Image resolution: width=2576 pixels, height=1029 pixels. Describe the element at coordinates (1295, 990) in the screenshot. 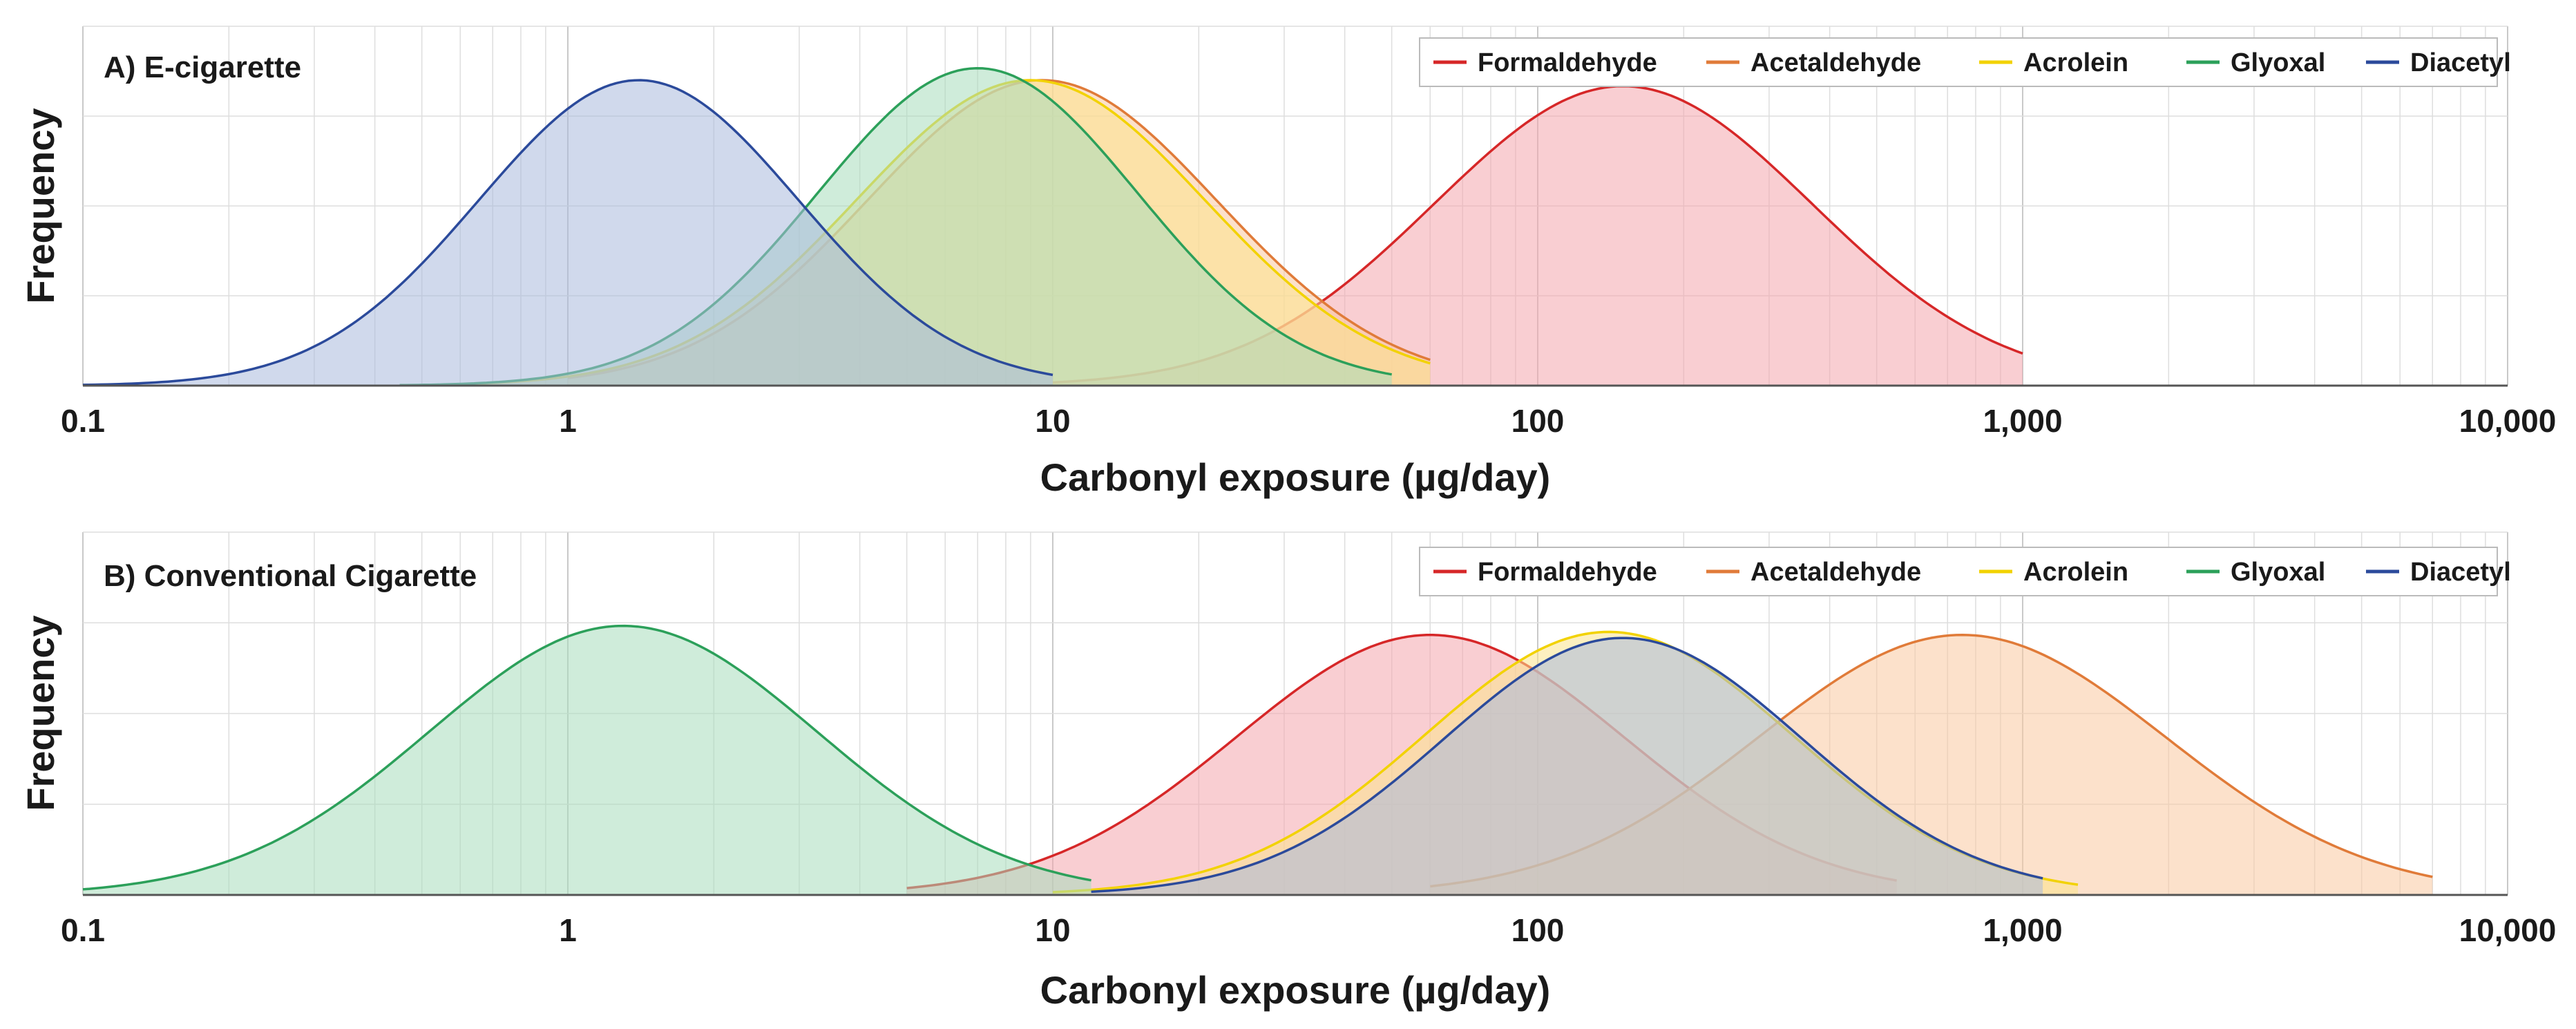

I see `x-axis-title-b: Carbonyl exposure (µg/day)` at that location.